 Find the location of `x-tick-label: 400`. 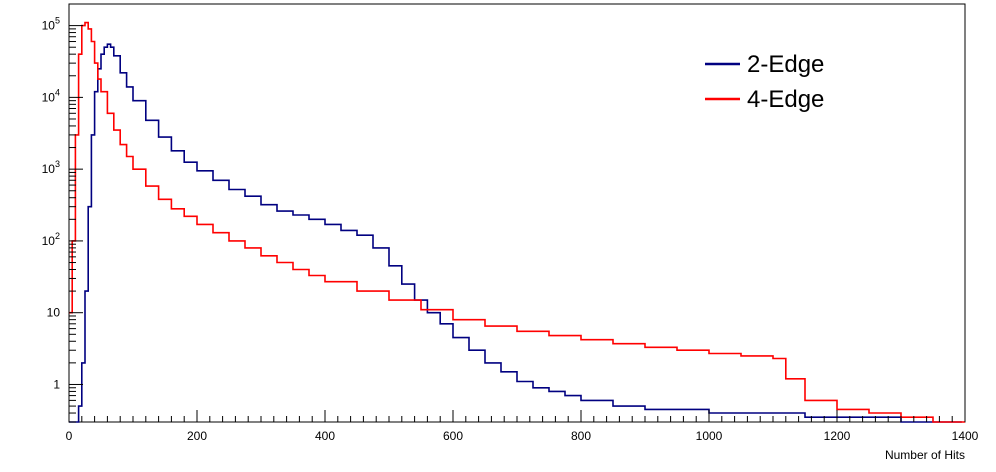

x-tick-label: 400 is located at coordinates (325, 436).